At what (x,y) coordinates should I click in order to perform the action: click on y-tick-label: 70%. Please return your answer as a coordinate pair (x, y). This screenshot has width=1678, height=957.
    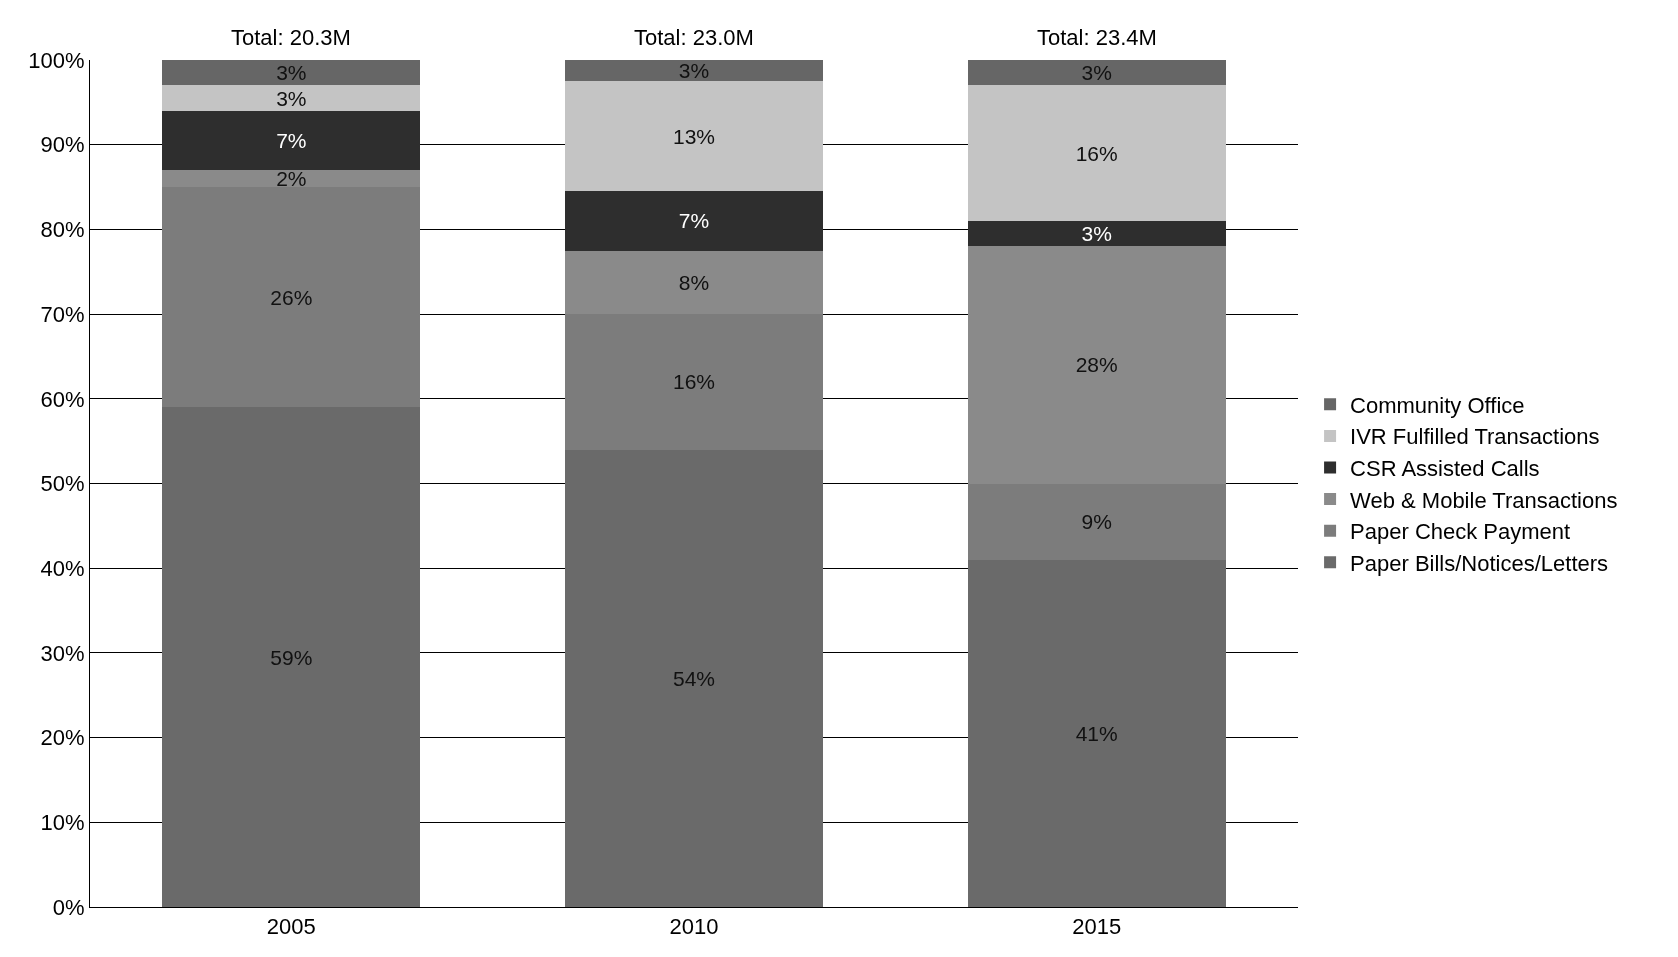
    Looking at the image, I should click on (62, 314).